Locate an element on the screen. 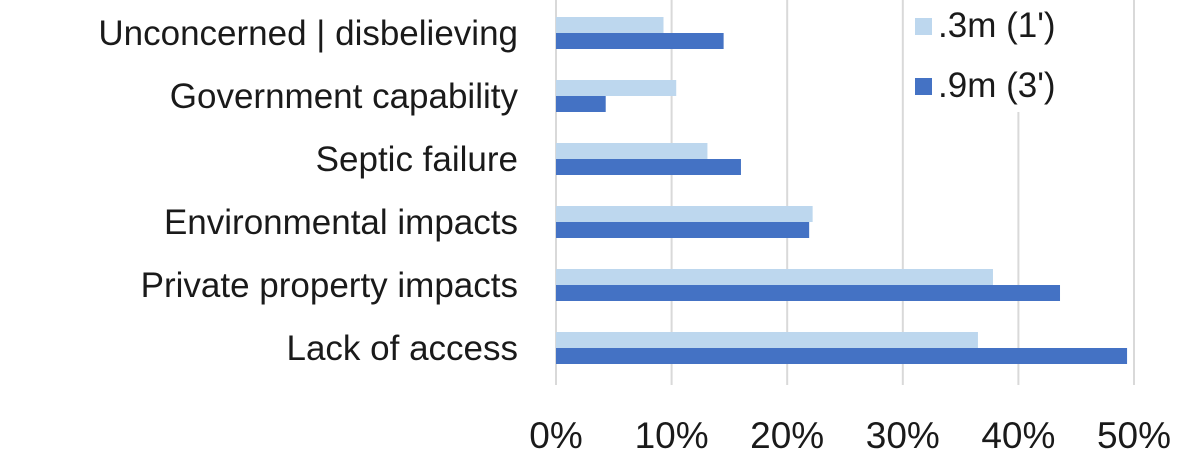 The image size is (1181, 451). x-tick-label: 50% is located at coordinates (1134, 433).